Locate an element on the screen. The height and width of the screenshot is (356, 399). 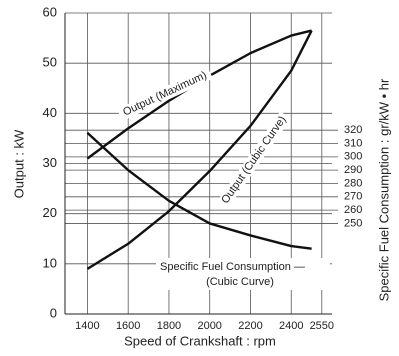
x-axis-label: Speed of Crankshaft : rpm is located at coordinates (200, 340).